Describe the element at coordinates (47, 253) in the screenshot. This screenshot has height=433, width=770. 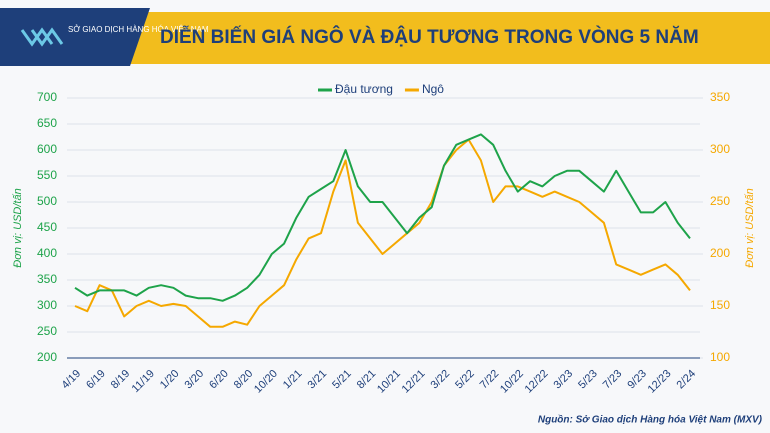
I see `y-tick-label: 400` at that location.